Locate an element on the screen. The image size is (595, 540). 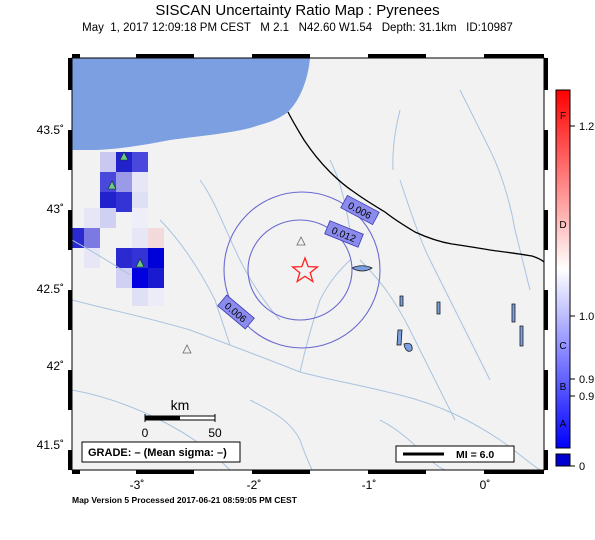
uncertainty-cells is located at coordinates (118, 229).